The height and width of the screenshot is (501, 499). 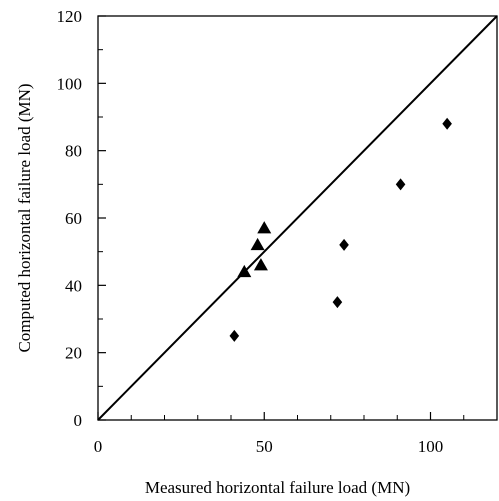 I want to click on y-tick-label: 0, so click(x=78, y=420).